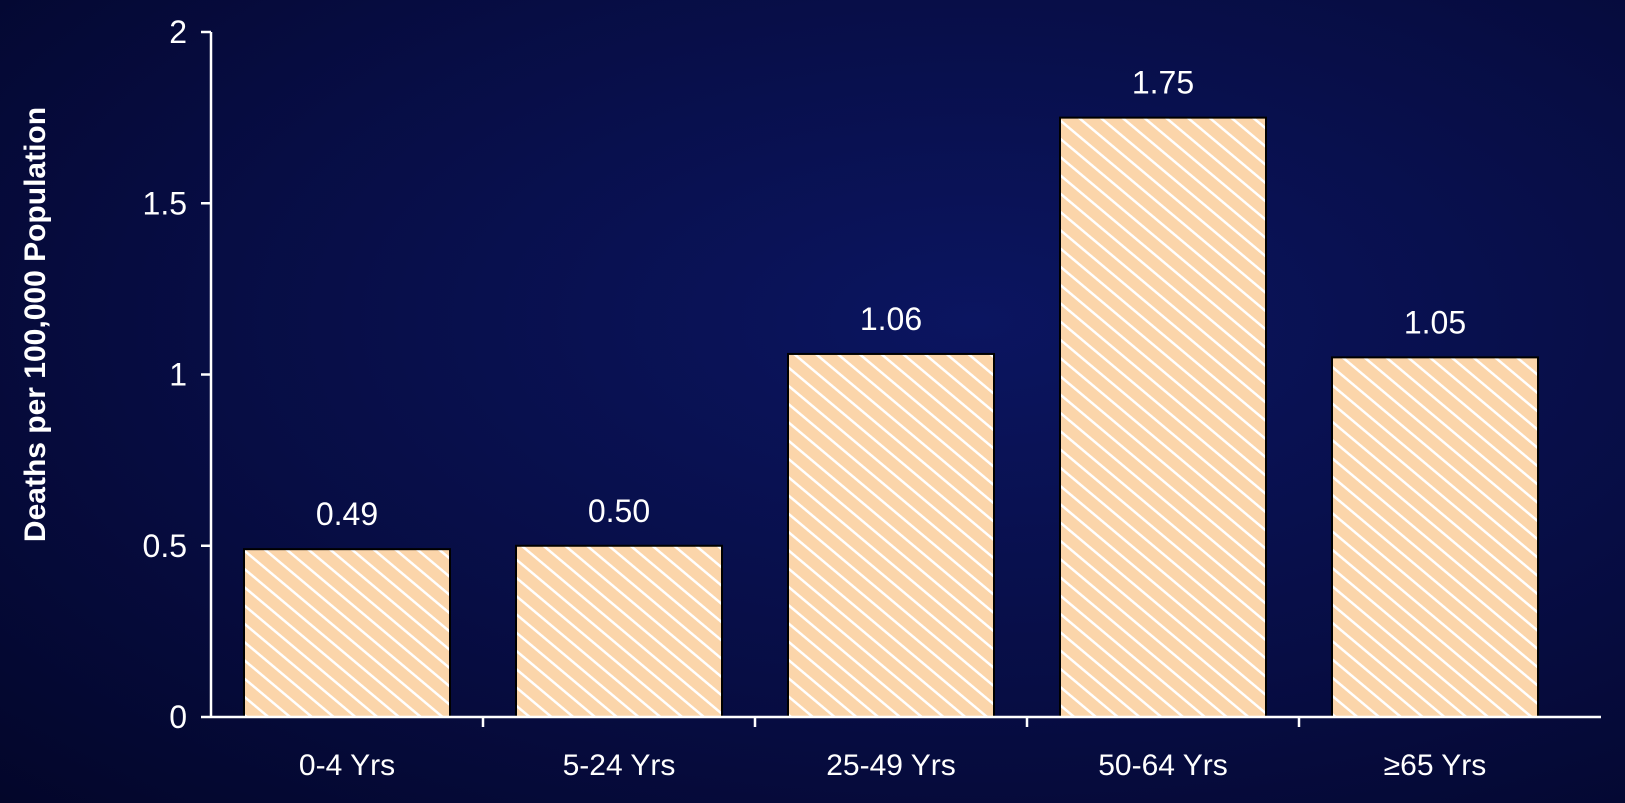  I want to click on y-tick-label-3: 1, so click(178, 375).